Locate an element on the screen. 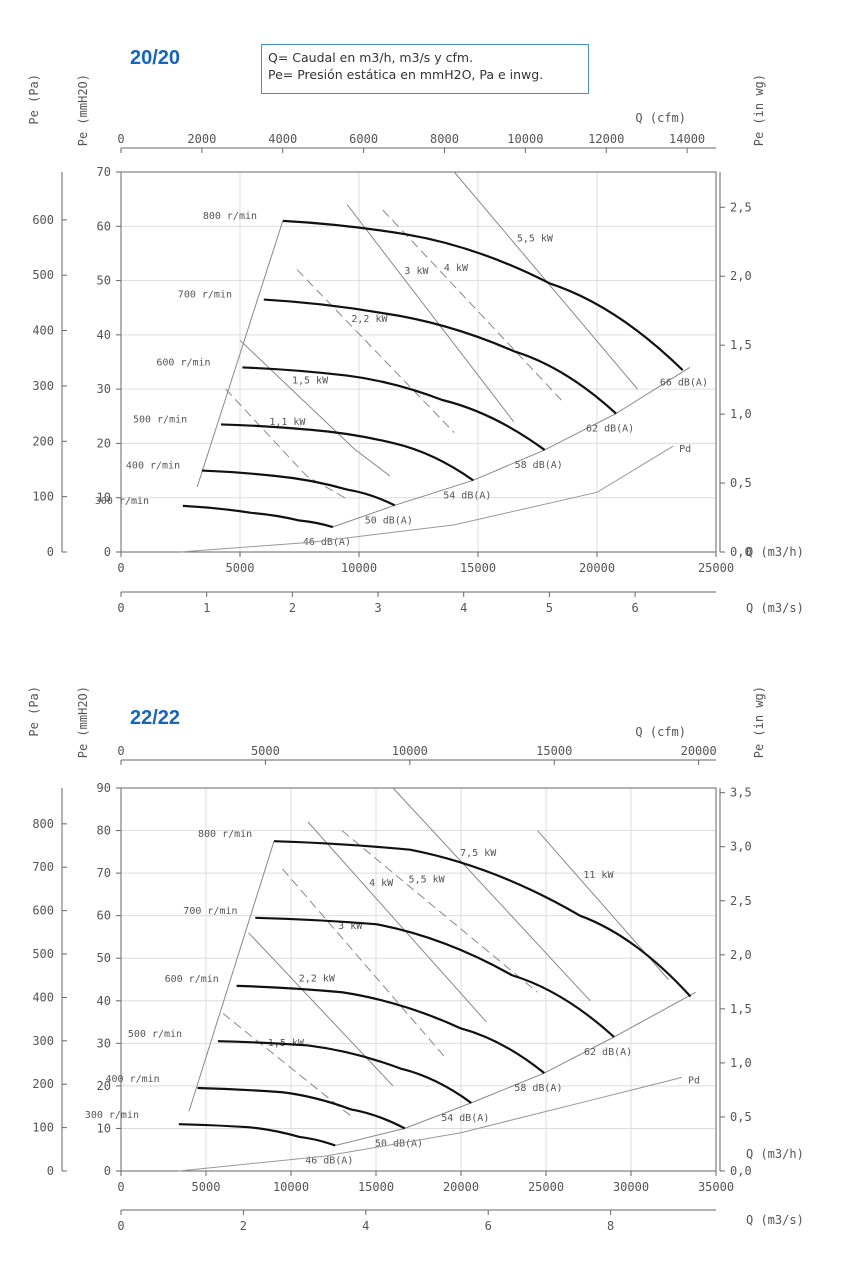 The height and width of the screenshot is (1272, 850). tick-label-m3h: 25000 is located at coordinates (716, 568).